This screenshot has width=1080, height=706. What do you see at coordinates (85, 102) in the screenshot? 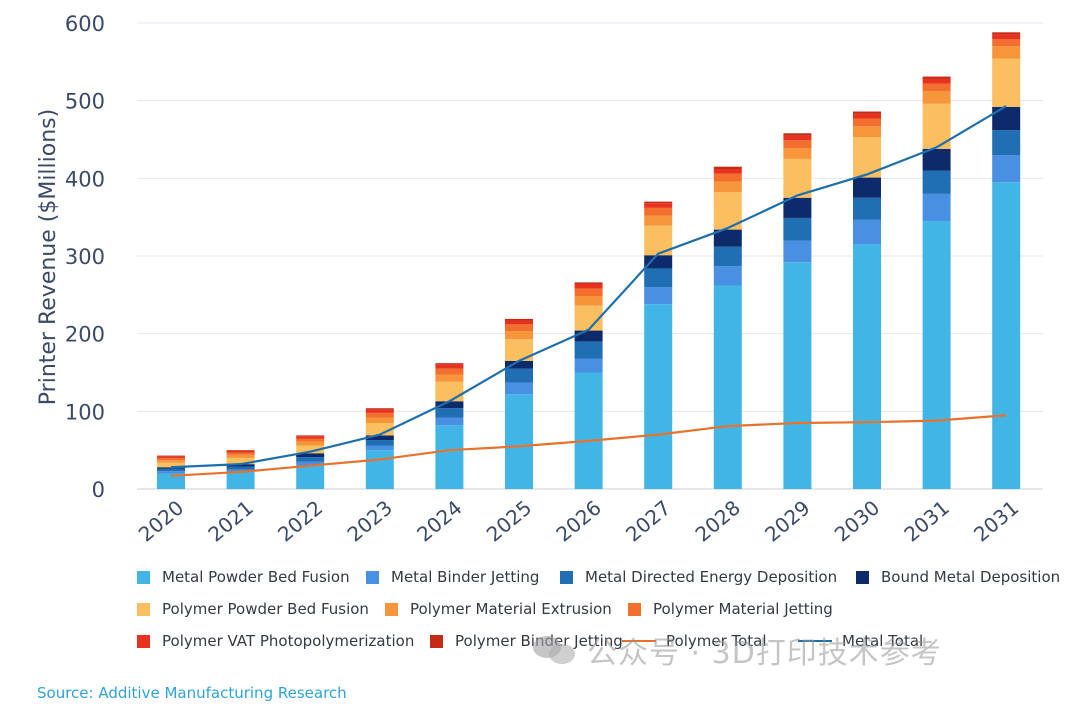
I see `y-tick-label: 500` at bounding box center [85, 102].